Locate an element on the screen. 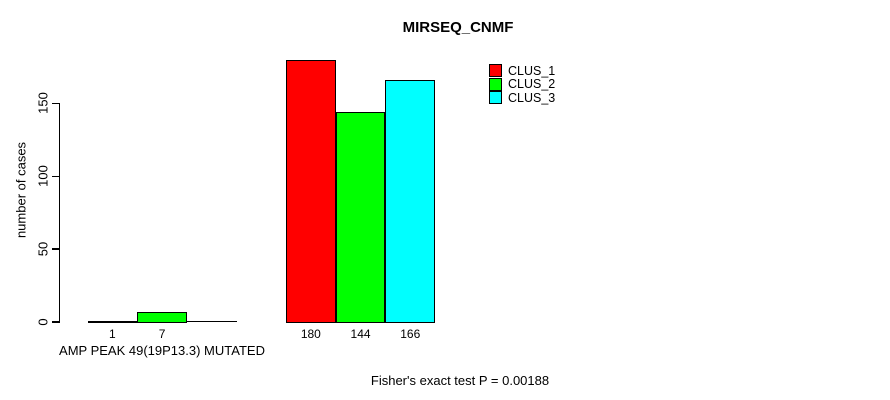  y-tick-label: 150 is located at coordinates (43, 103).